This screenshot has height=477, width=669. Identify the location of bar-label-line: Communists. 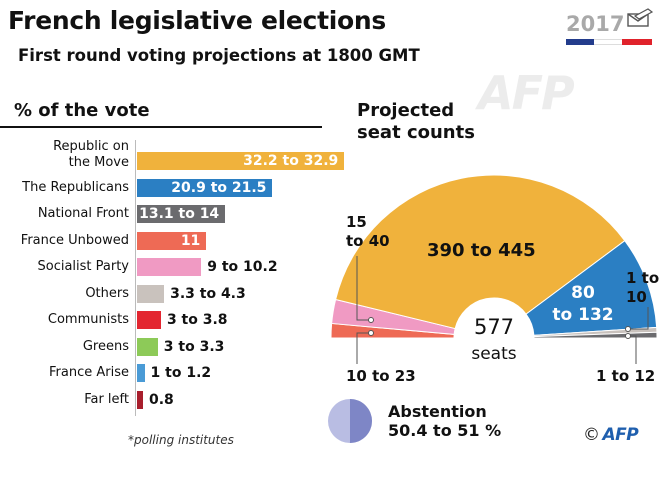
(88, 319).